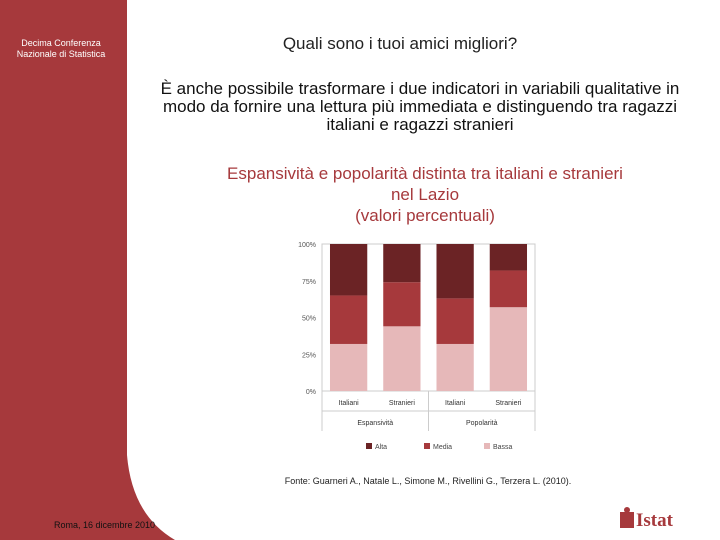  I want to click on y-tick-label: 75%, so click(309, 282).